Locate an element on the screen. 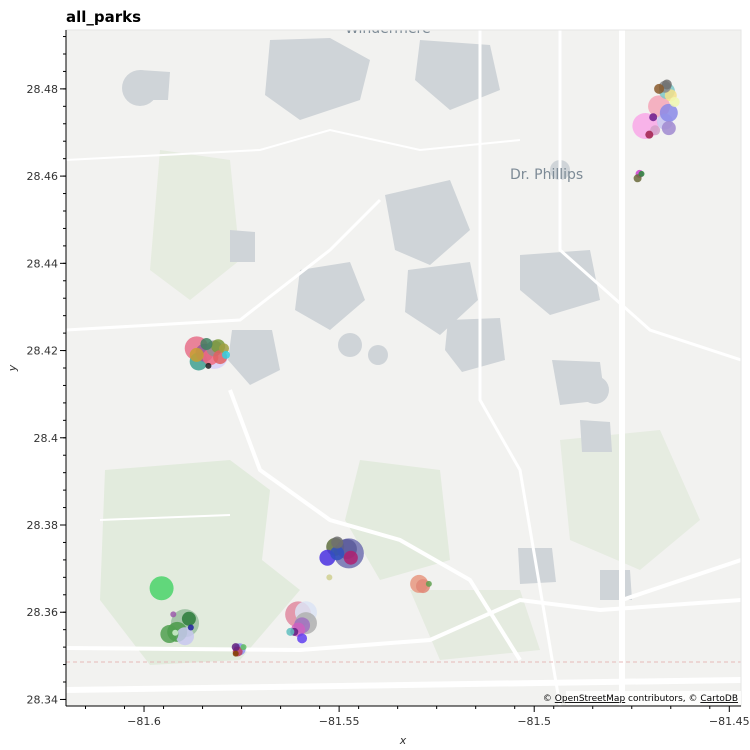  attribution-text: © OpenStreetMap contributors, © CartoDB is located at coordinates (640, 699).